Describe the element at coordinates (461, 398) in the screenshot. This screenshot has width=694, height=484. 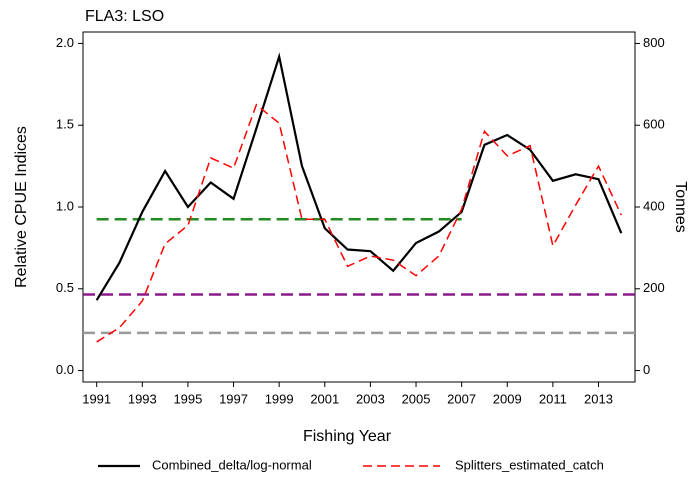
I see `x-tick-label: 2007` at that location.